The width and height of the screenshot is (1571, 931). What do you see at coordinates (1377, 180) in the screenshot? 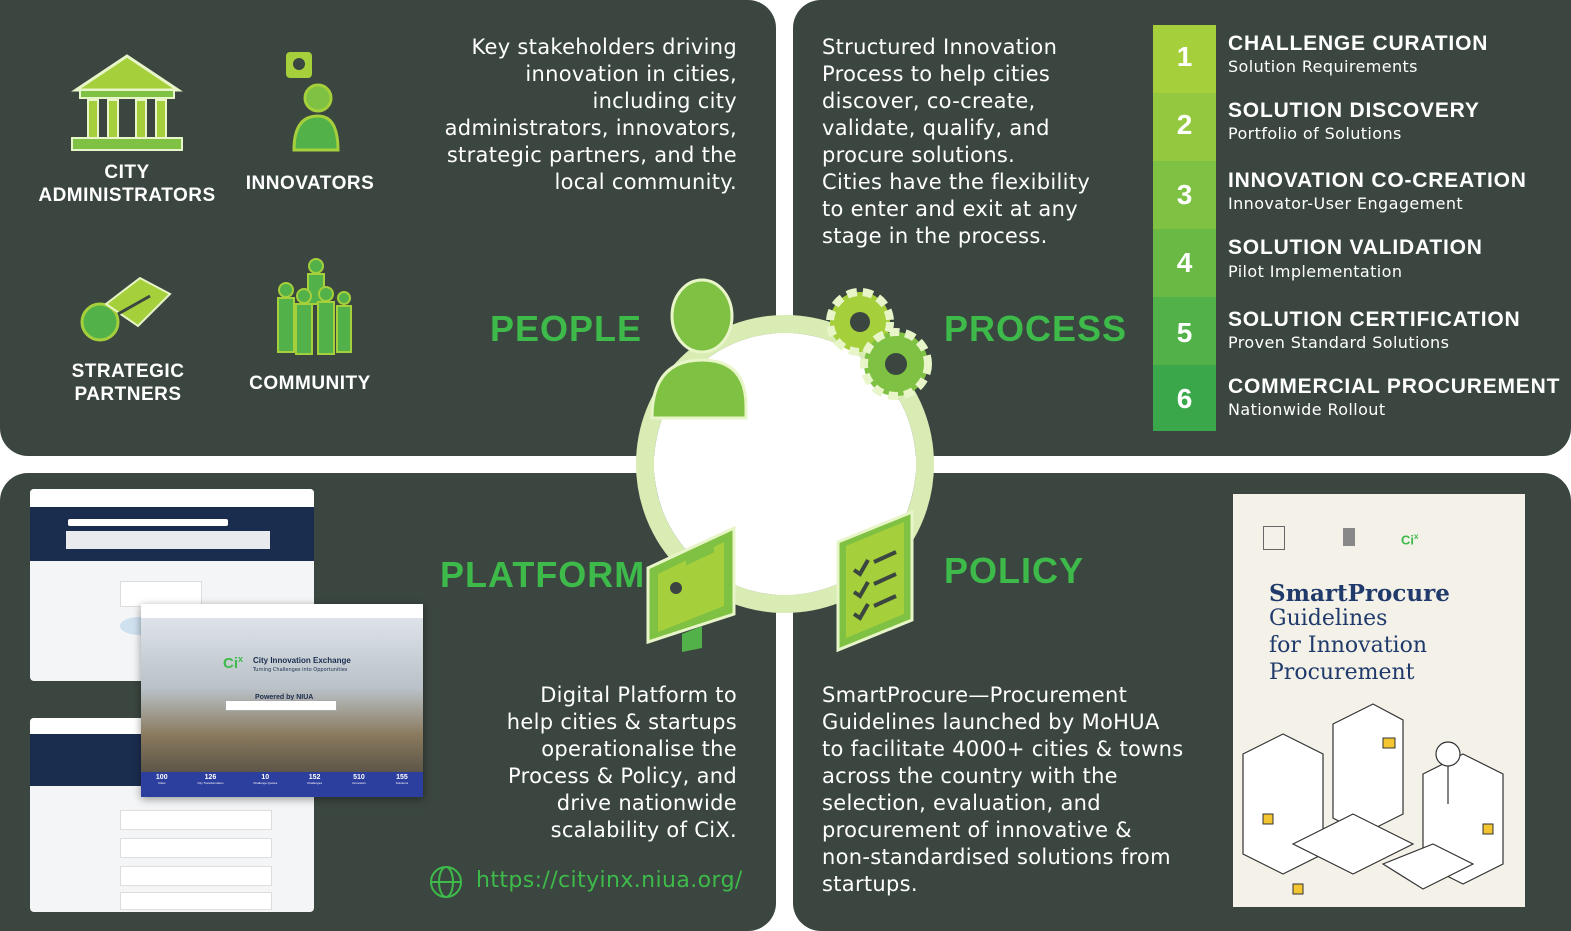
I see `step-title: INNOVATION CO-CREATION` at bounding box center [1377, 180].